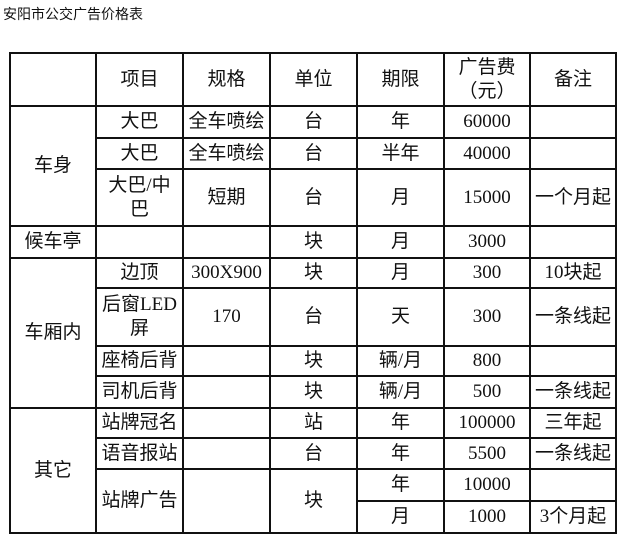 The height and width of the screenshot is (541, 623). What do you see at coordinates (139, 197) in the screenshot?
I see `item-cell: 大巴/中巴` at bounding box center [139, 197].